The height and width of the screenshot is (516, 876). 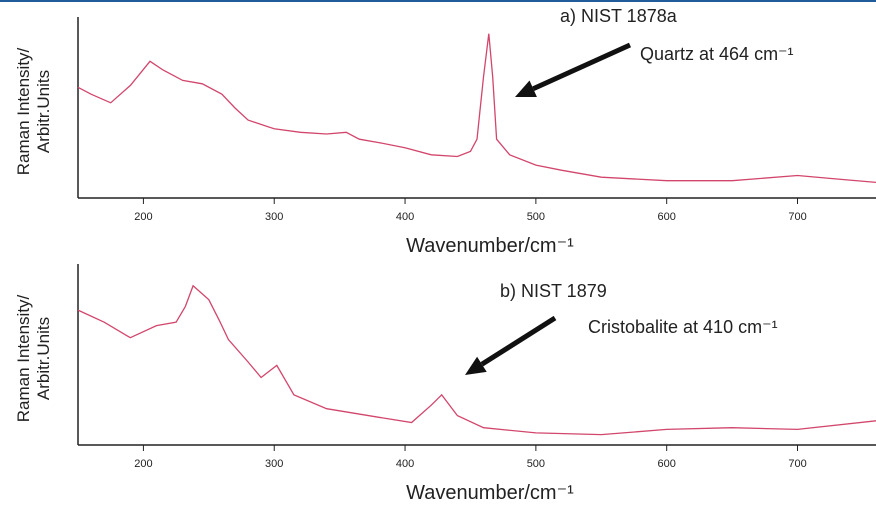 I want to click on annotation: Quartz at 464 cm⁻¹, so click(x=717, y=54).